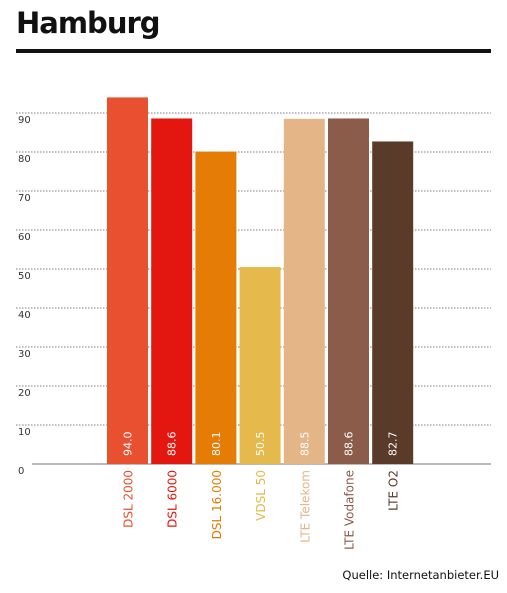  I want to click on x-tick-label: LTE Vodafone, so click(350, 510).